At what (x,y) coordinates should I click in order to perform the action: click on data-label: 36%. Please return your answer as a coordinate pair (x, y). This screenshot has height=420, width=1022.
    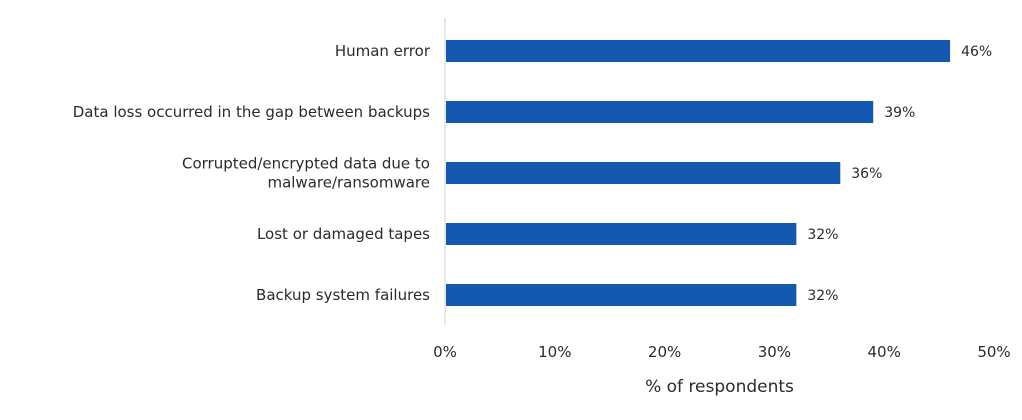
    Looking at the image, I should click on (866, 174).